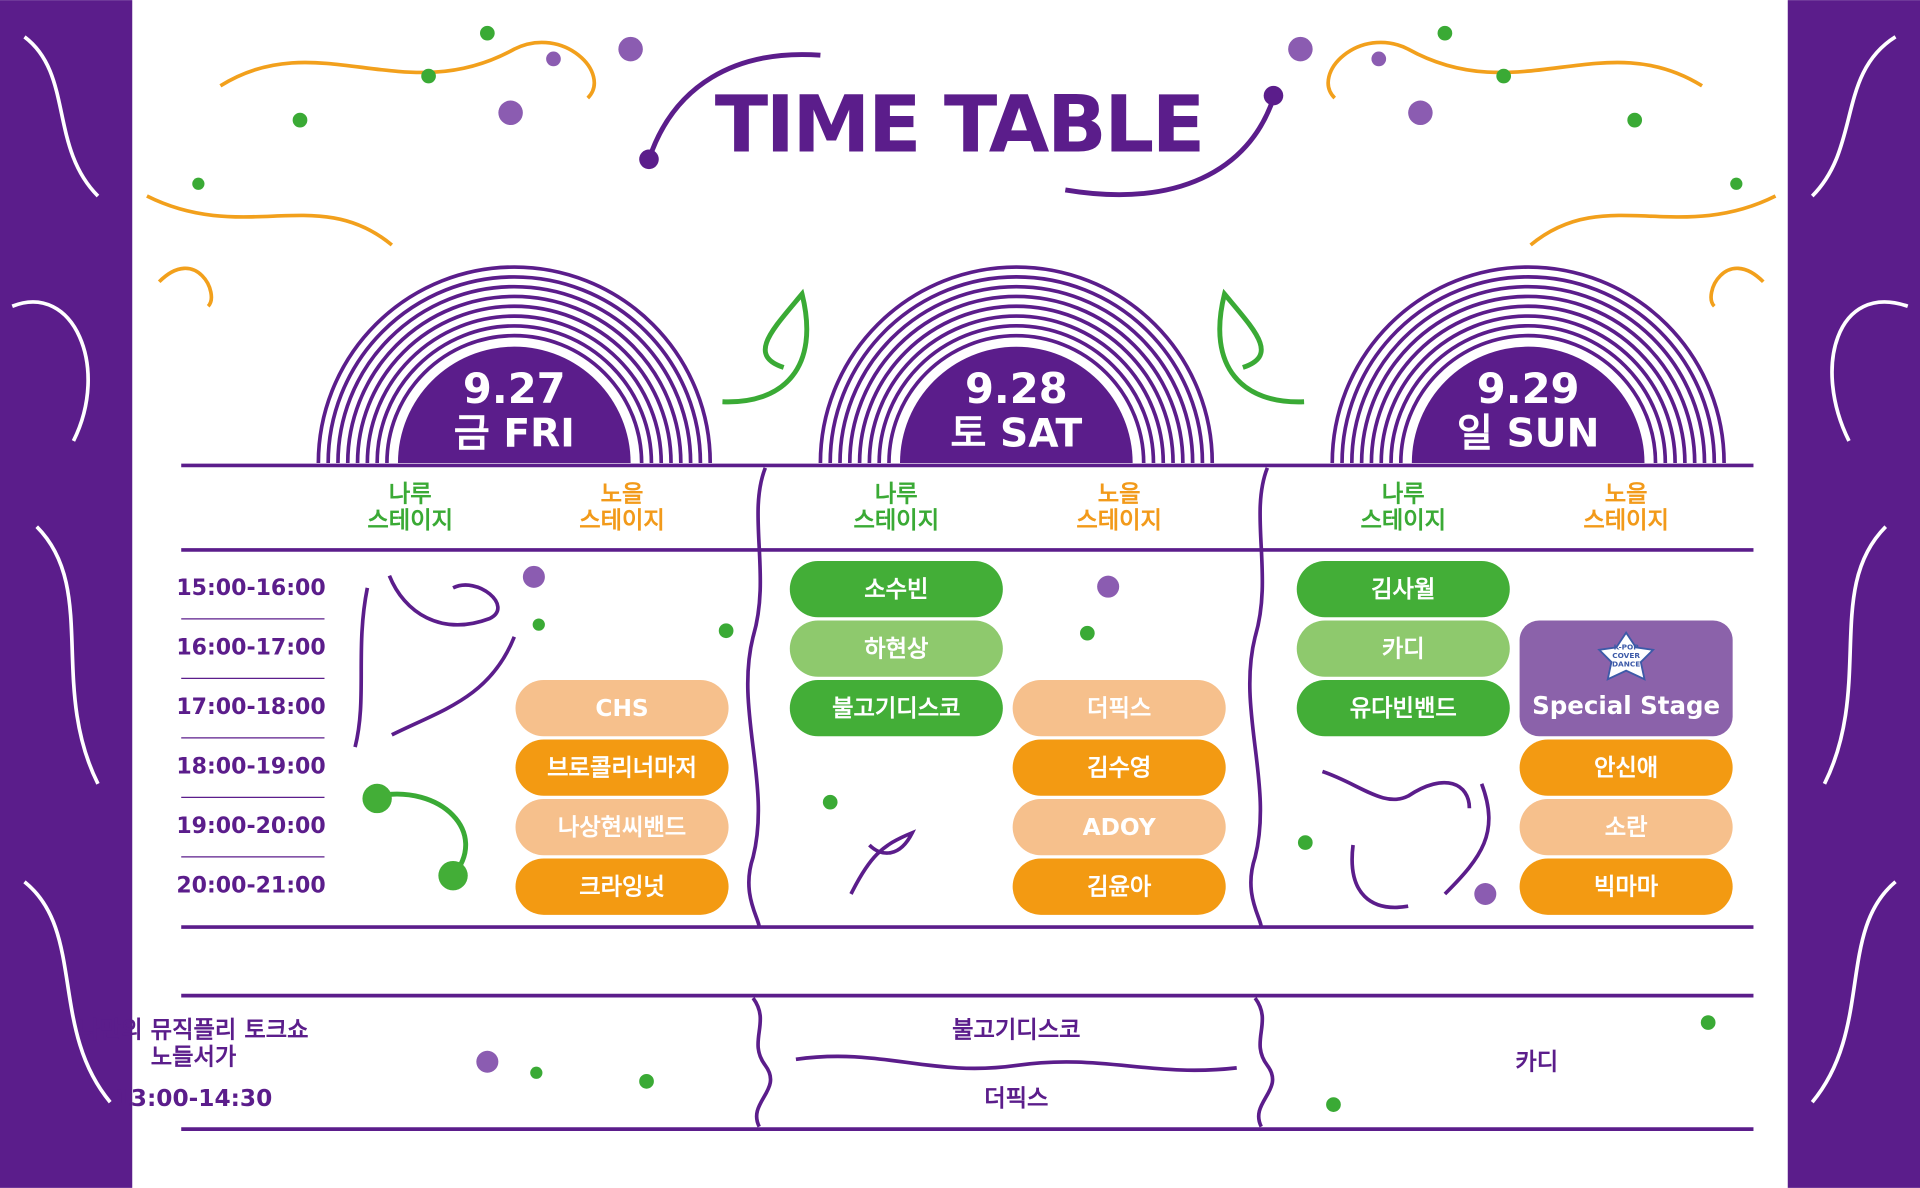 This screenshot has width=1920, height=1188. I want to click on day-date: 9.28, so click(1016, 388).